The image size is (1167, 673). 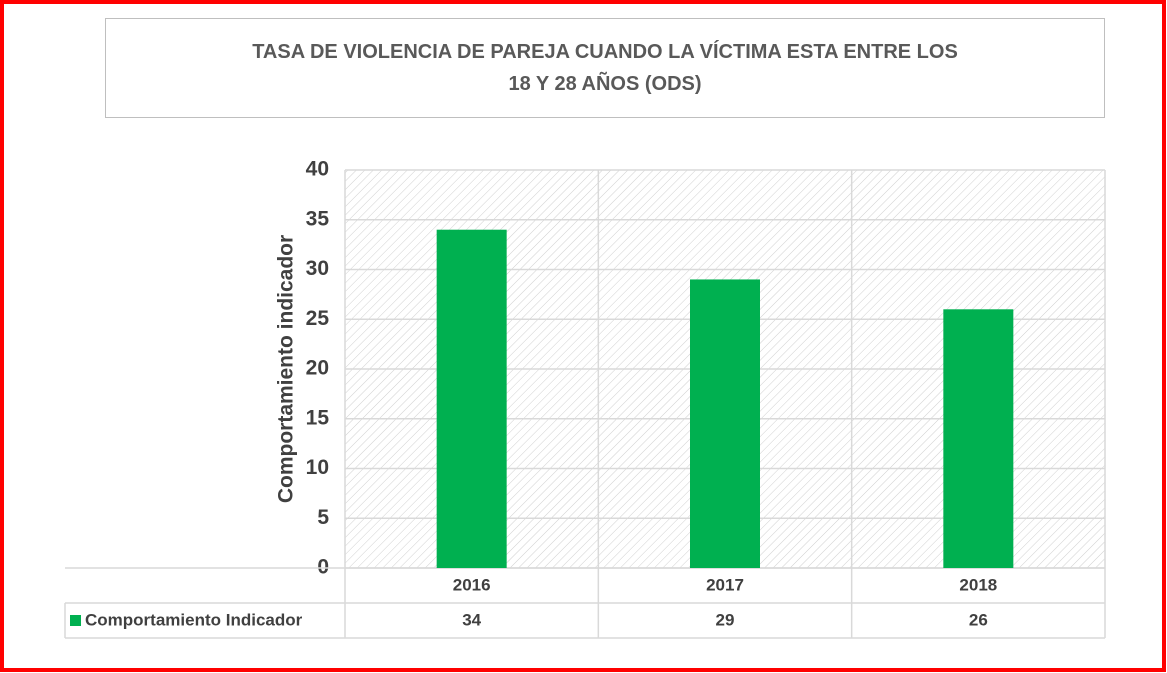 I want to click on y-tick-label: 35, so click(x=318, y=218).